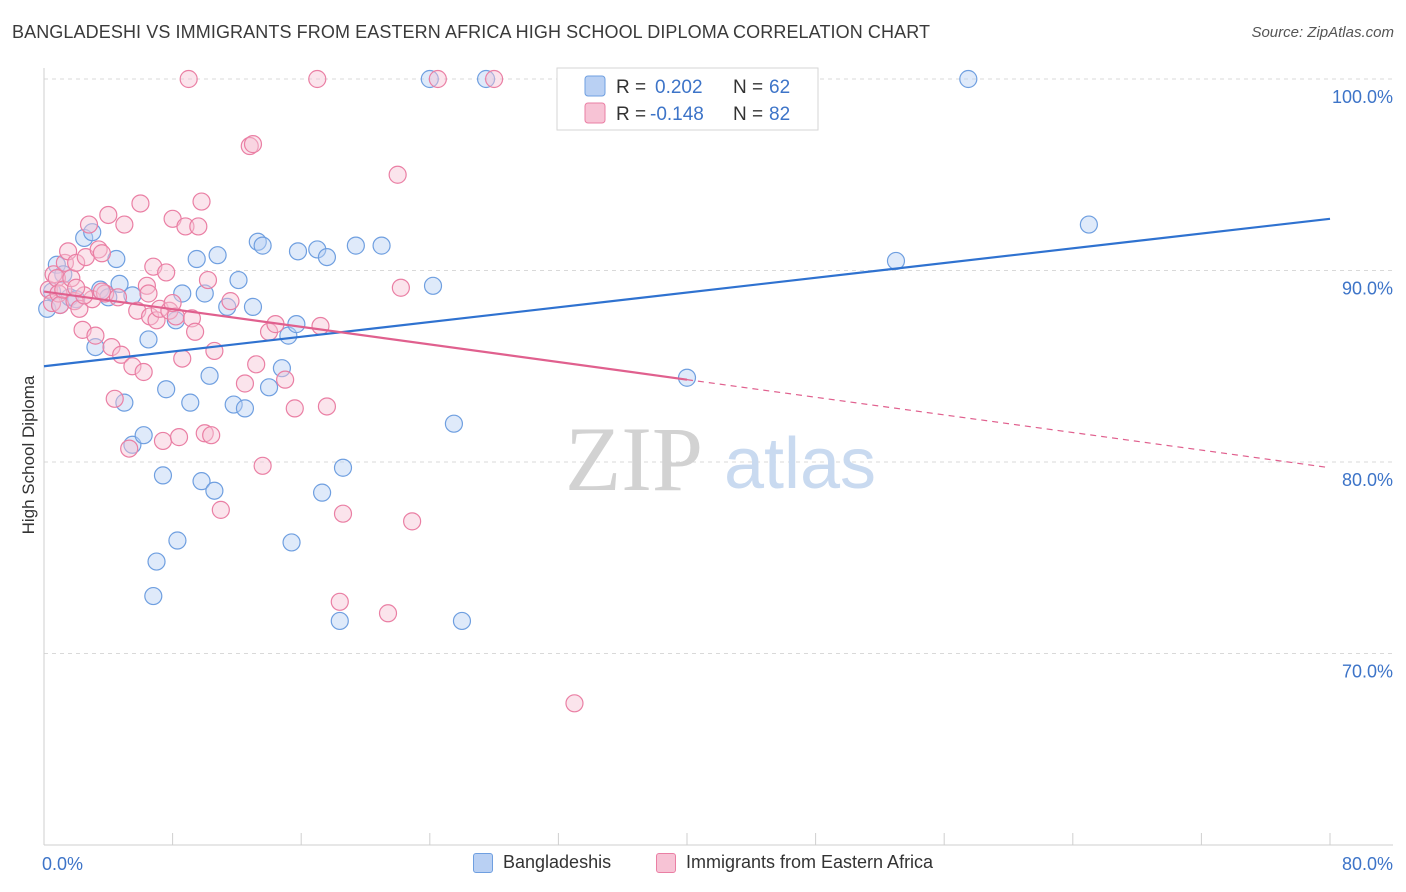 Image resolution: width=1406 pixels, height=892 pixels. I want to click on y-tick-label: 90.0%, so click(1367, 289).